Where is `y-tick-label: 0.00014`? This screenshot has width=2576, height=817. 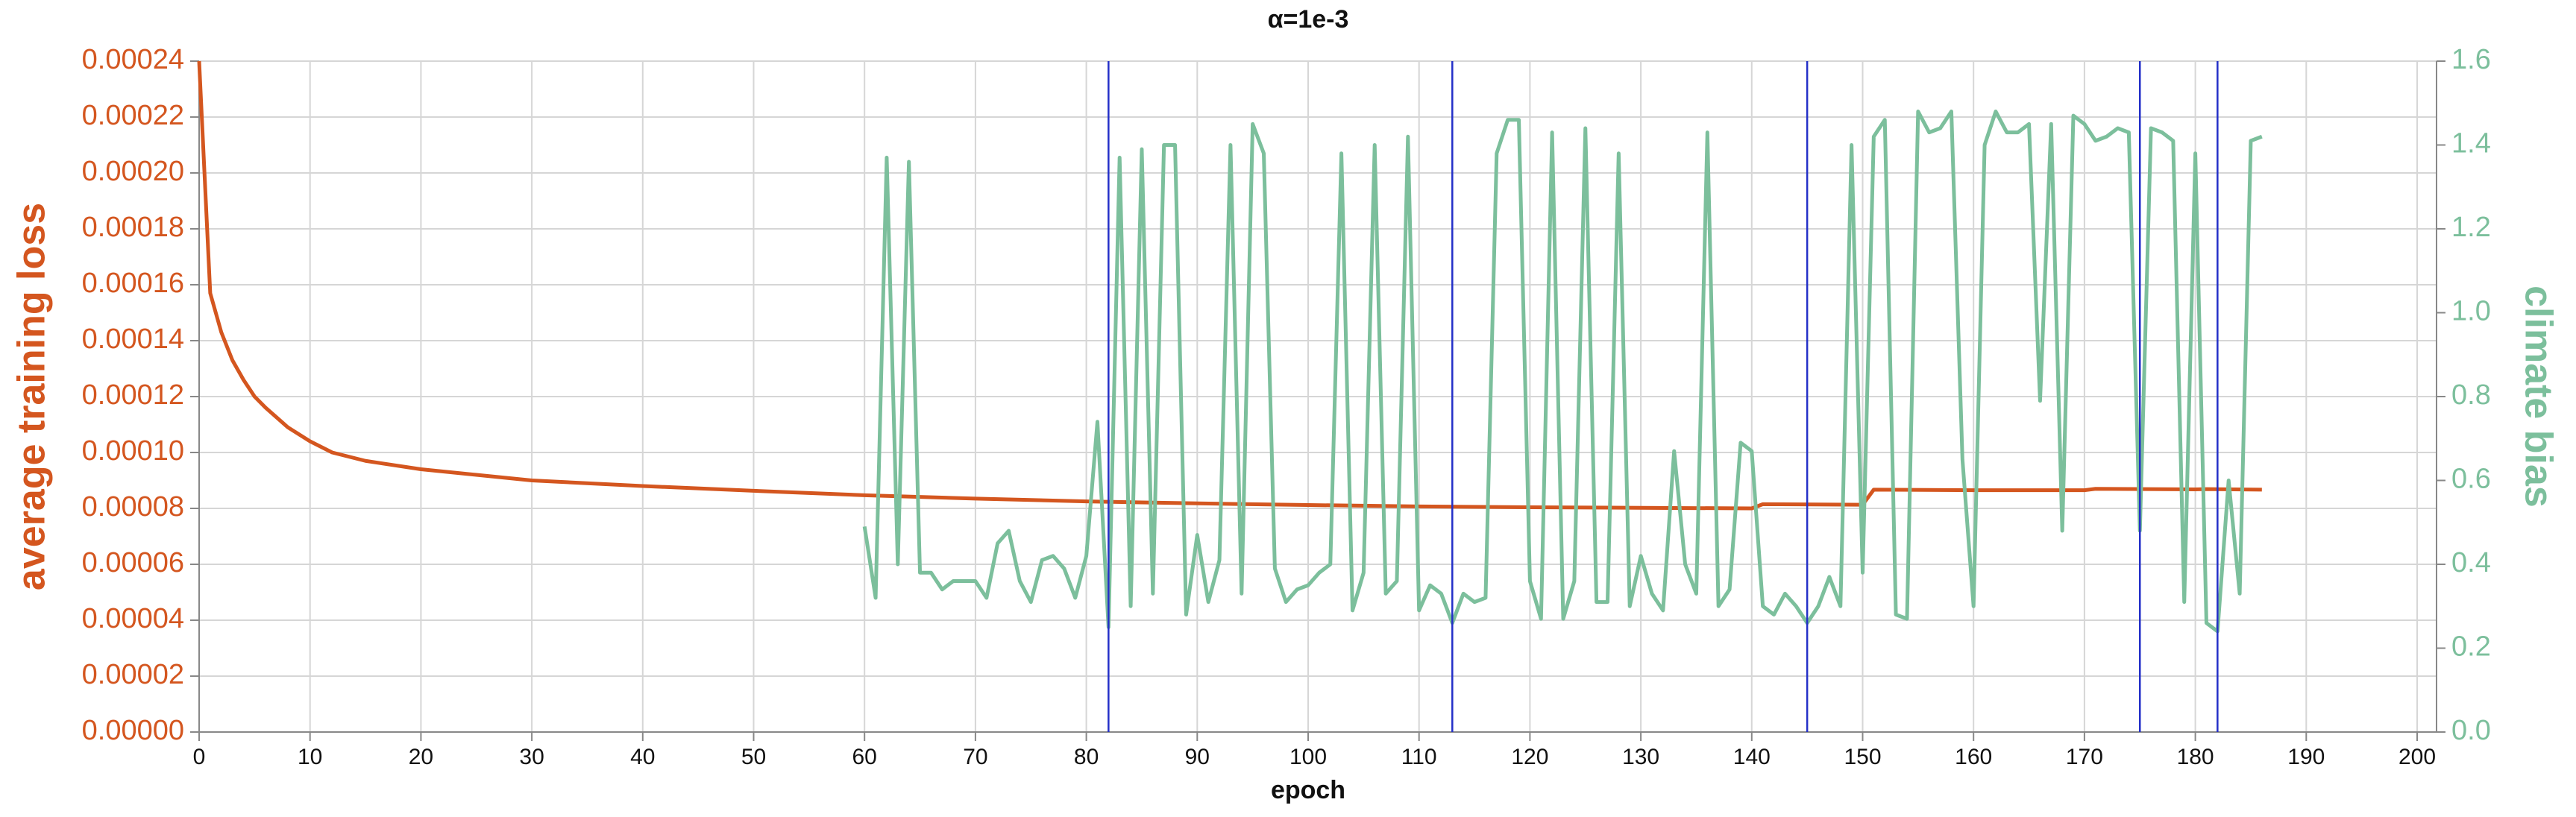
y-tick-label: 0.00014 is located at coordinates (133, 340).